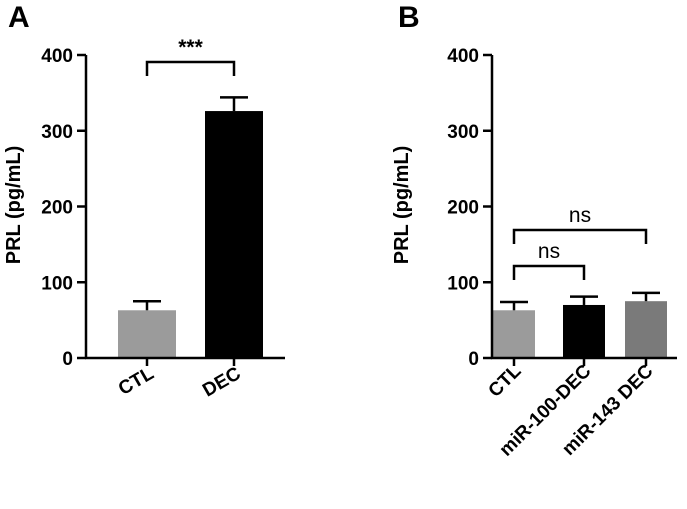 Image resolution: width=687 pixels, height=509 pixels. What do you see at coordinates (57, 283) in the screenshot?
I see `panel-a-y-tick-label: 100` at bounding box center [57, 283].